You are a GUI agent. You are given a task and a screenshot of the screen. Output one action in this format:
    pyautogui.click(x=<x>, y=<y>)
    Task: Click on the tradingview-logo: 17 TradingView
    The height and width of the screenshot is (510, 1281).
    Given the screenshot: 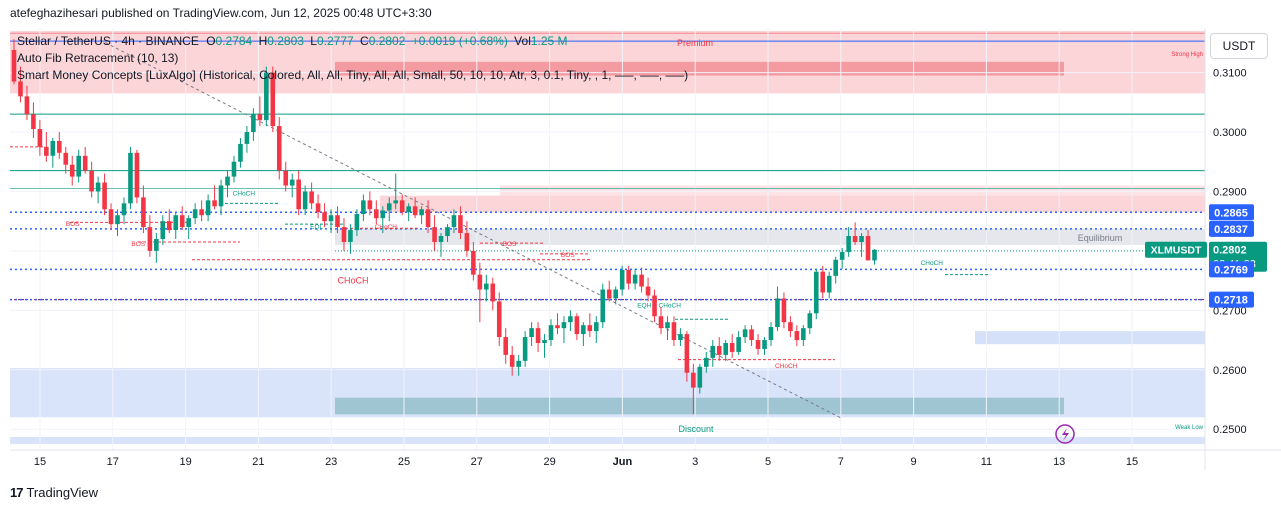 What is the action you would take?
    pyautogui.click(x=54, y=492)
    